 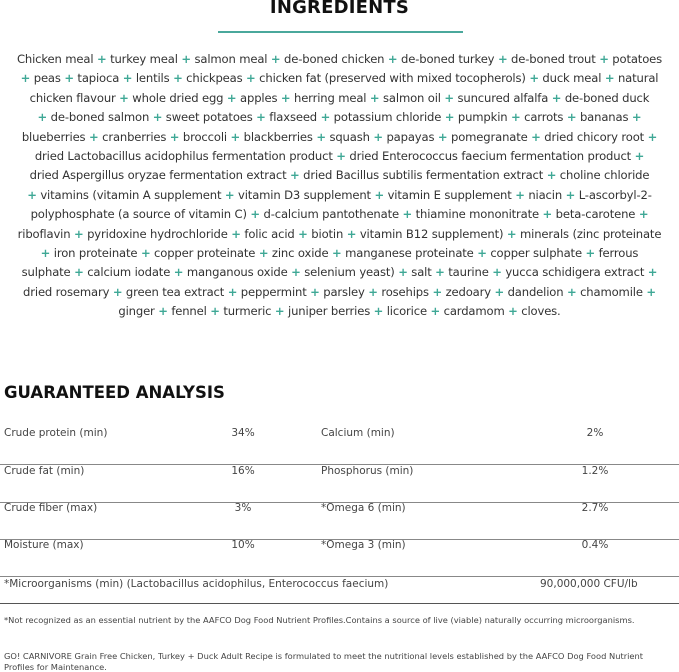 I want to click on ingredient-text: vitamins (vitamin A supplement, so click(x=130, y=194).